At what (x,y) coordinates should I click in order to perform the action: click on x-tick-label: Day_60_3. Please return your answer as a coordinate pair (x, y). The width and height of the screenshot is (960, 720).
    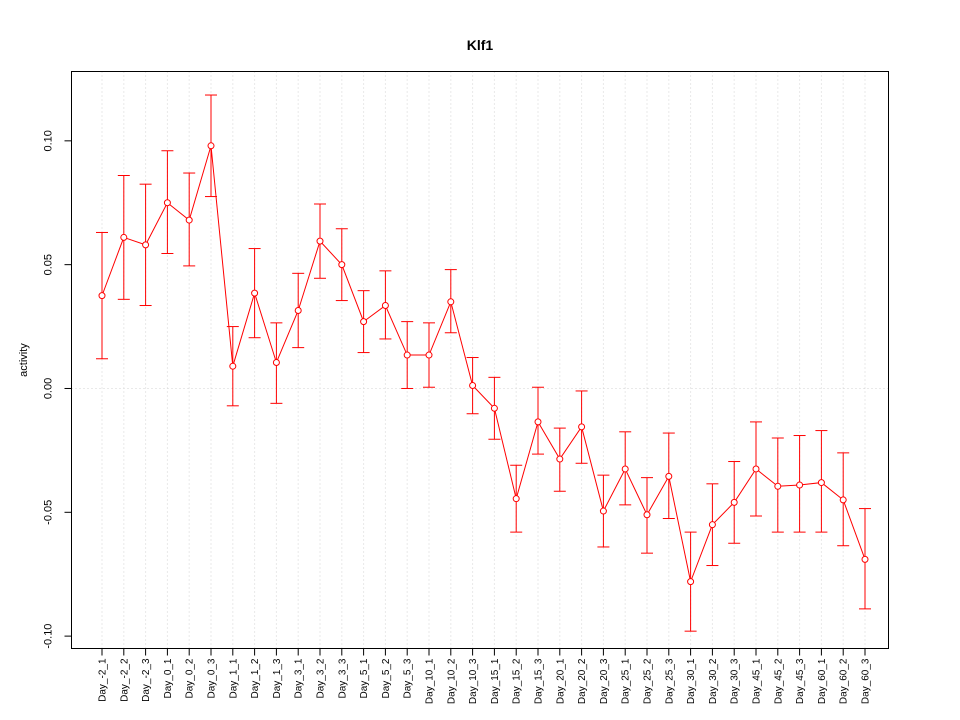
    Looking at the image, I should click on (866, 681).